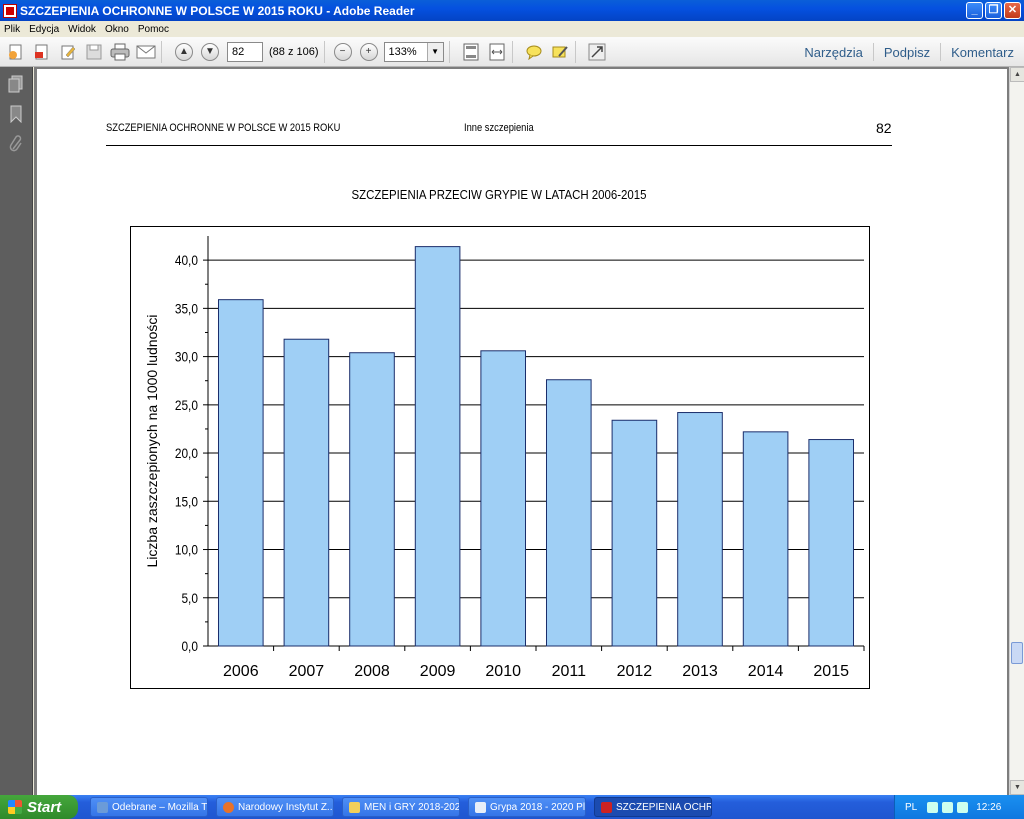 This screenshot has height=819, width=1024. Describe the element at coordinates (368, 51) in the screenshot. I see `zoom-in-button: +` at that location.